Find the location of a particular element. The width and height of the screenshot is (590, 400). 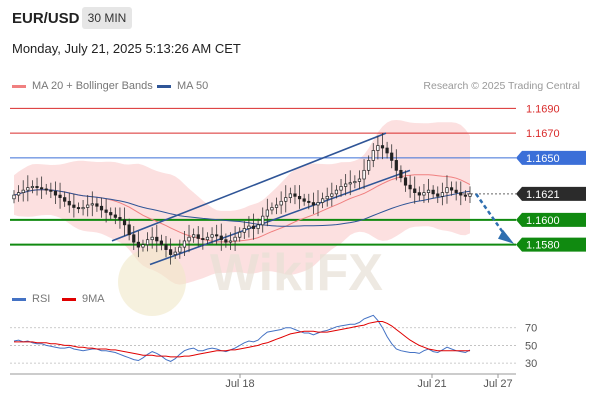

x-tick-label: Jul 18 is located at coordinates (239, 384).